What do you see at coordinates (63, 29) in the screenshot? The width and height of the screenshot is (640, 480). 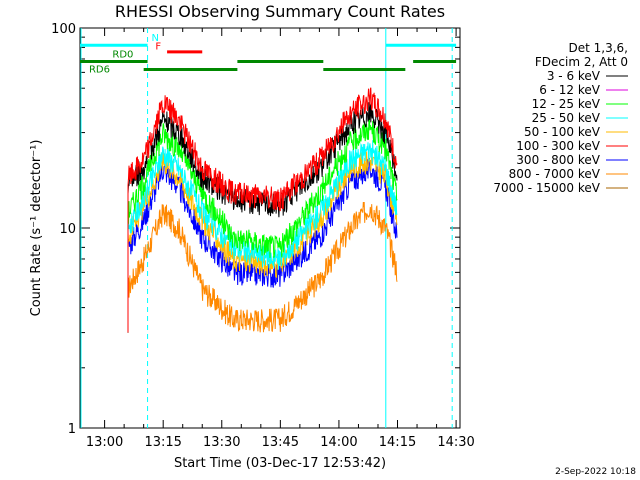 I see `y-tick-label: 100` at bounding box center [63, 29].